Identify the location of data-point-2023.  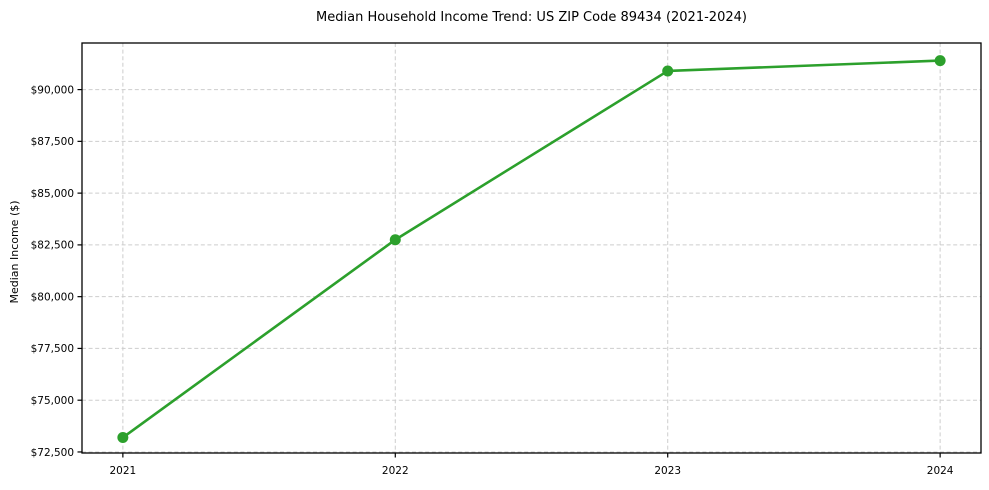
(668, 71).